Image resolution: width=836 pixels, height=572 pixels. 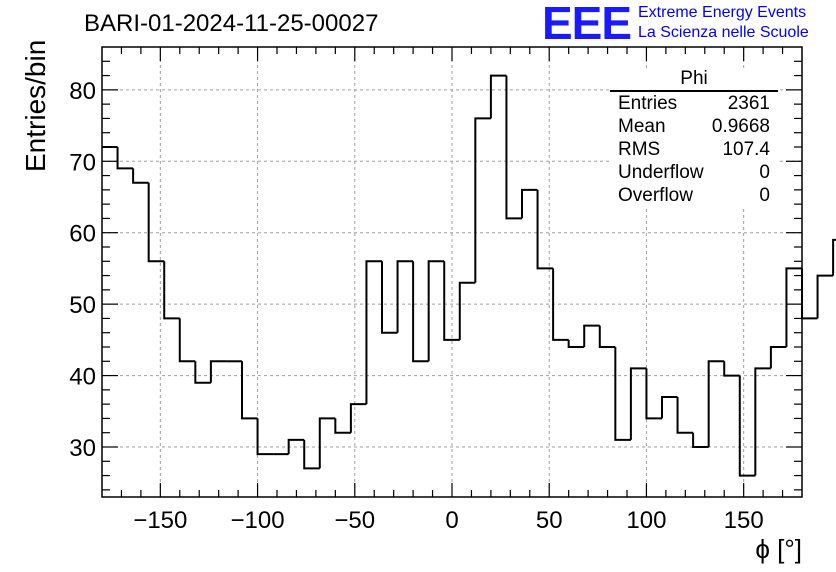 I want to click on stats-label: RMS, so click(x=639, y=149).